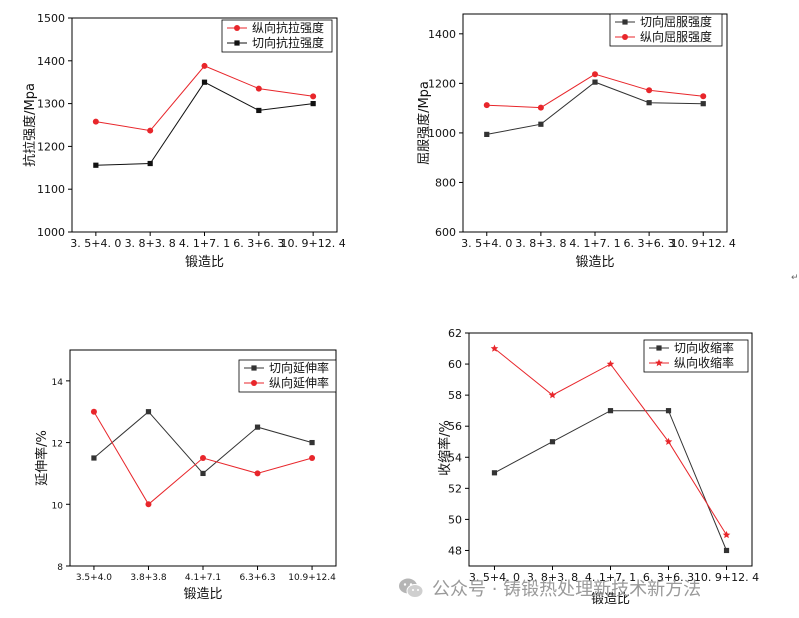 The height and width of the screenshot is (618, 799). Describe the element at coordinates (704, 362) in the screenshot. I see `legend-label: 纵向收缩率` at that location.